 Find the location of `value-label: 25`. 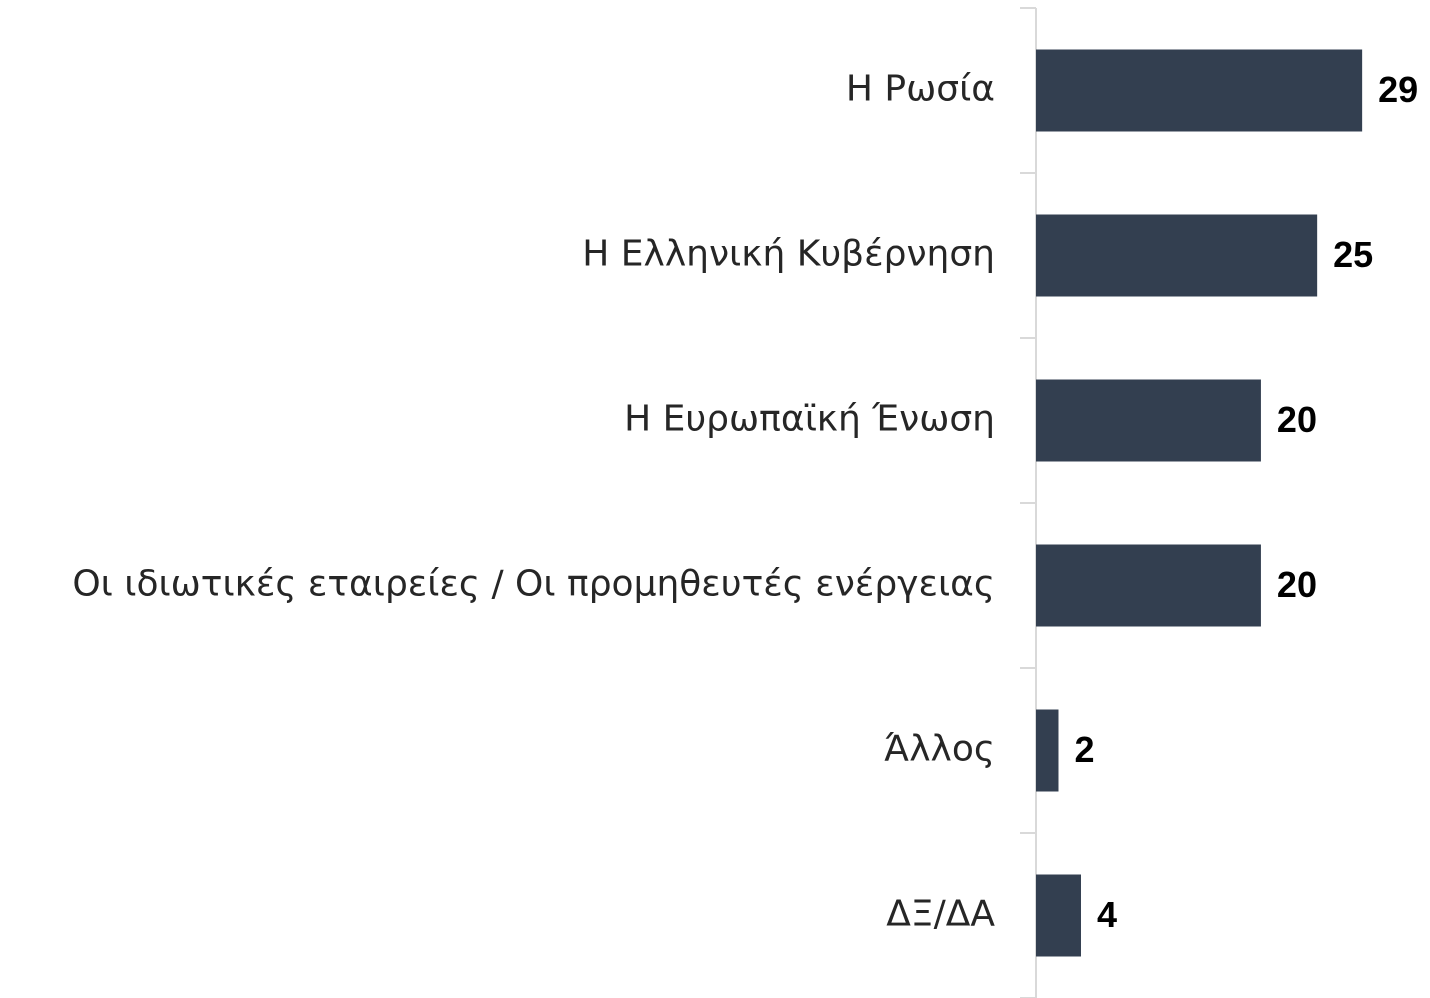

value-label: 25 is located at coordinates (1353, 254).